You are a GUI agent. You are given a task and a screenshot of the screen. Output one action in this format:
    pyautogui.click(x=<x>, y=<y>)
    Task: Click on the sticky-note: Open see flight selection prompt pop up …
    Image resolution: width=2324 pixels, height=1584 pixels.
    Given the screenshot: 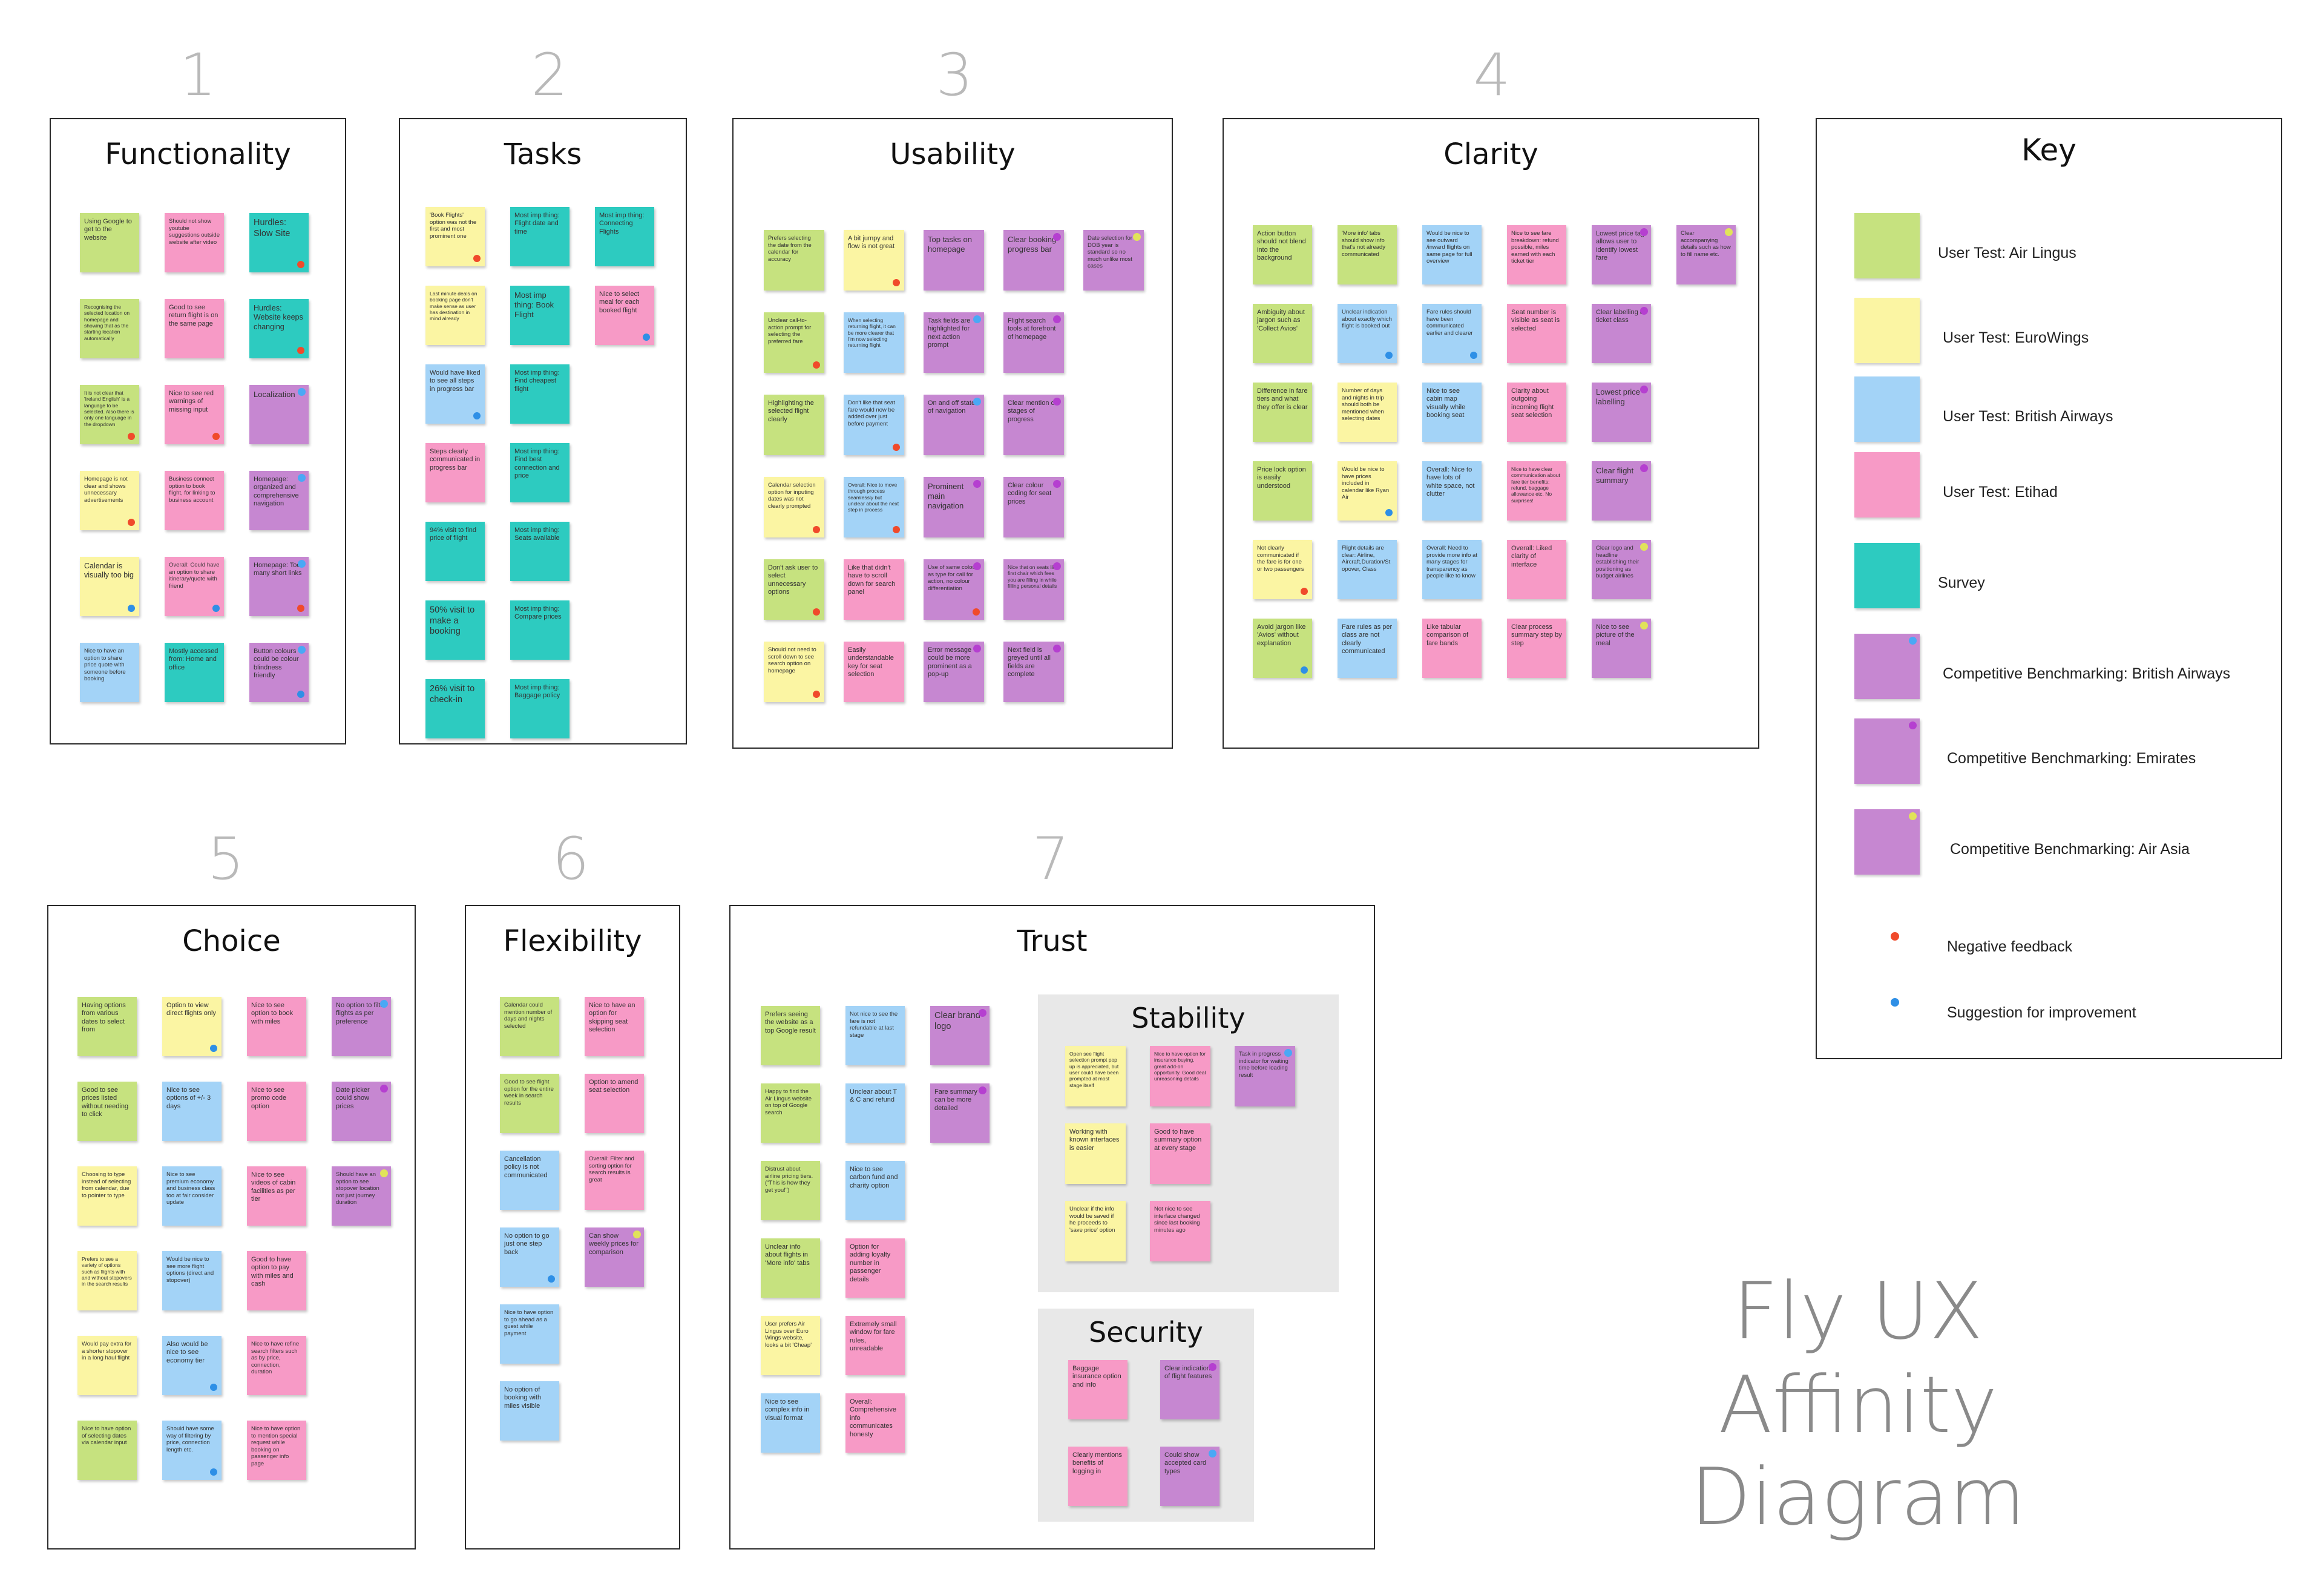 What is the action you would take?
    pyautogui.click(x=1095, y=1076)
    